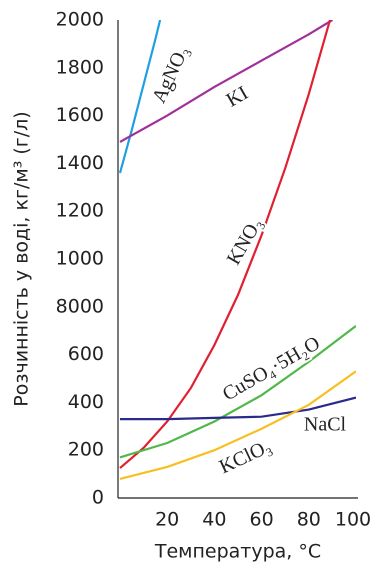  Describe the element at coordinates (167, 520) in the screenshot. I see `x-tick-label: 20` at that location.